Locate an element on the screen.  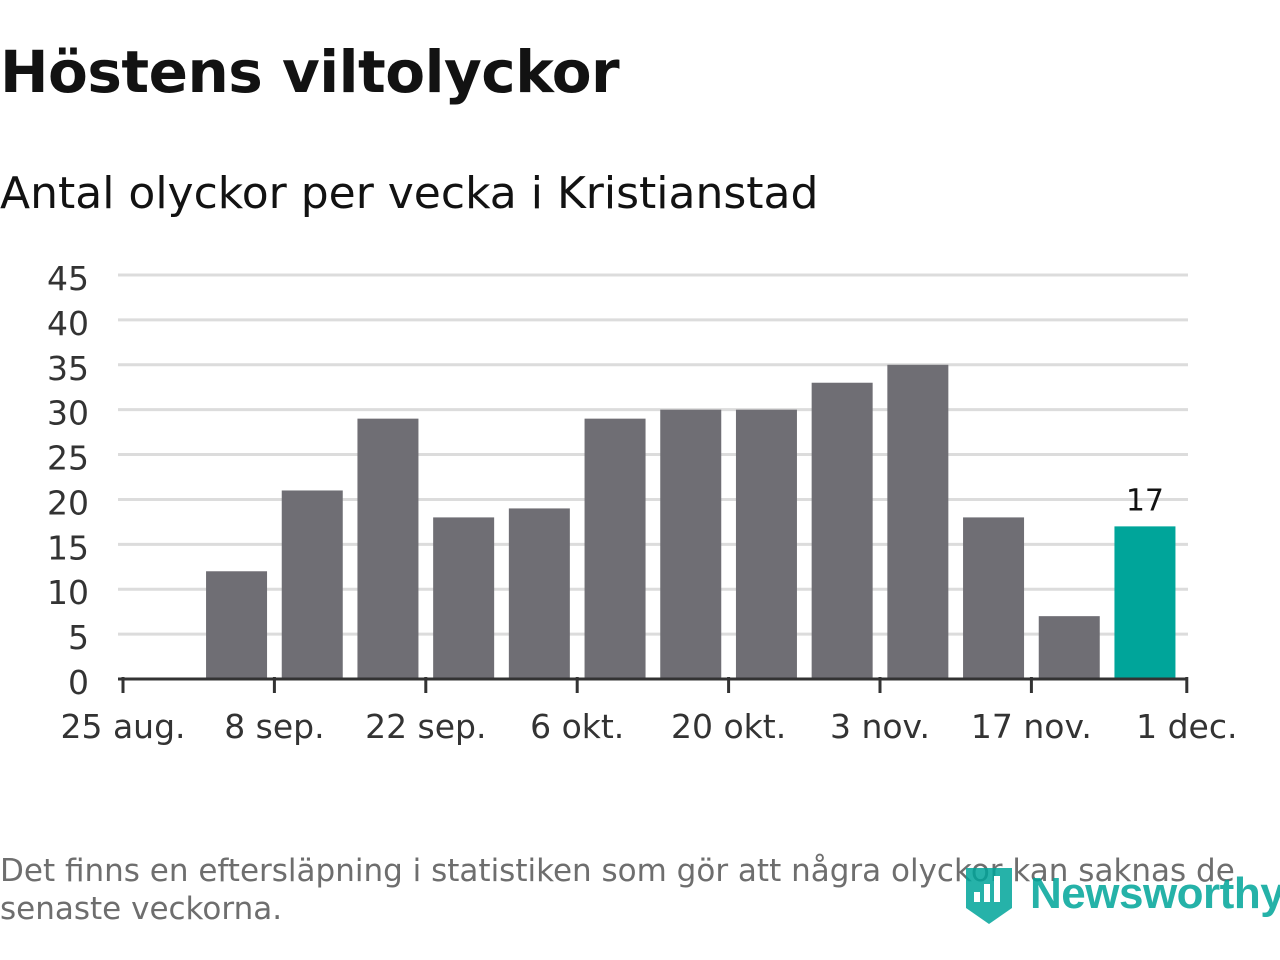
data-label: 17 is located at coordinates (1145, 500).